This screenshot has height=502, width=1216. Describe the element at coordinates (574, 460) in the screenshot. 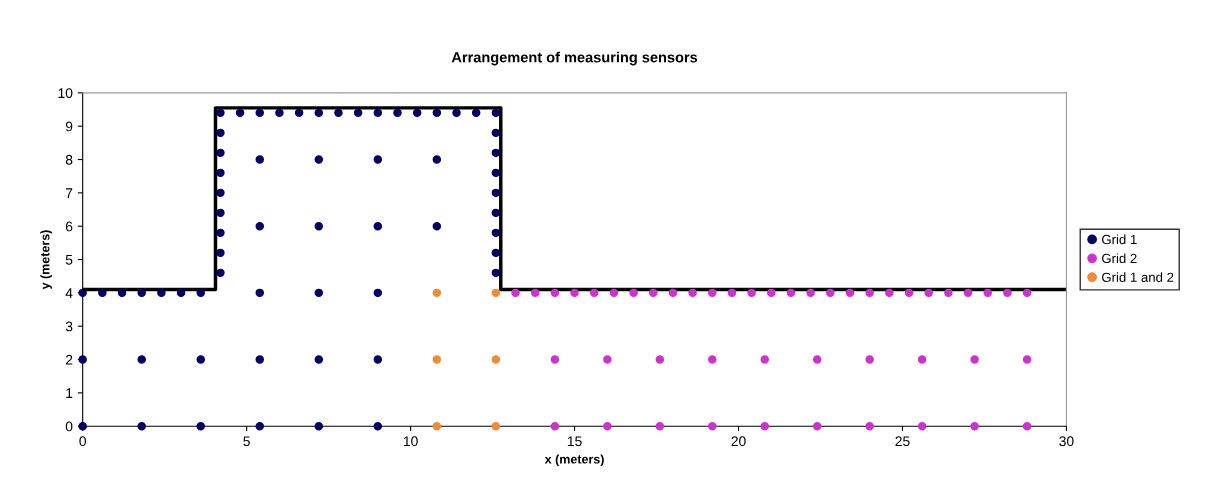

I see `x-axis-title: x (meters)` at that location.